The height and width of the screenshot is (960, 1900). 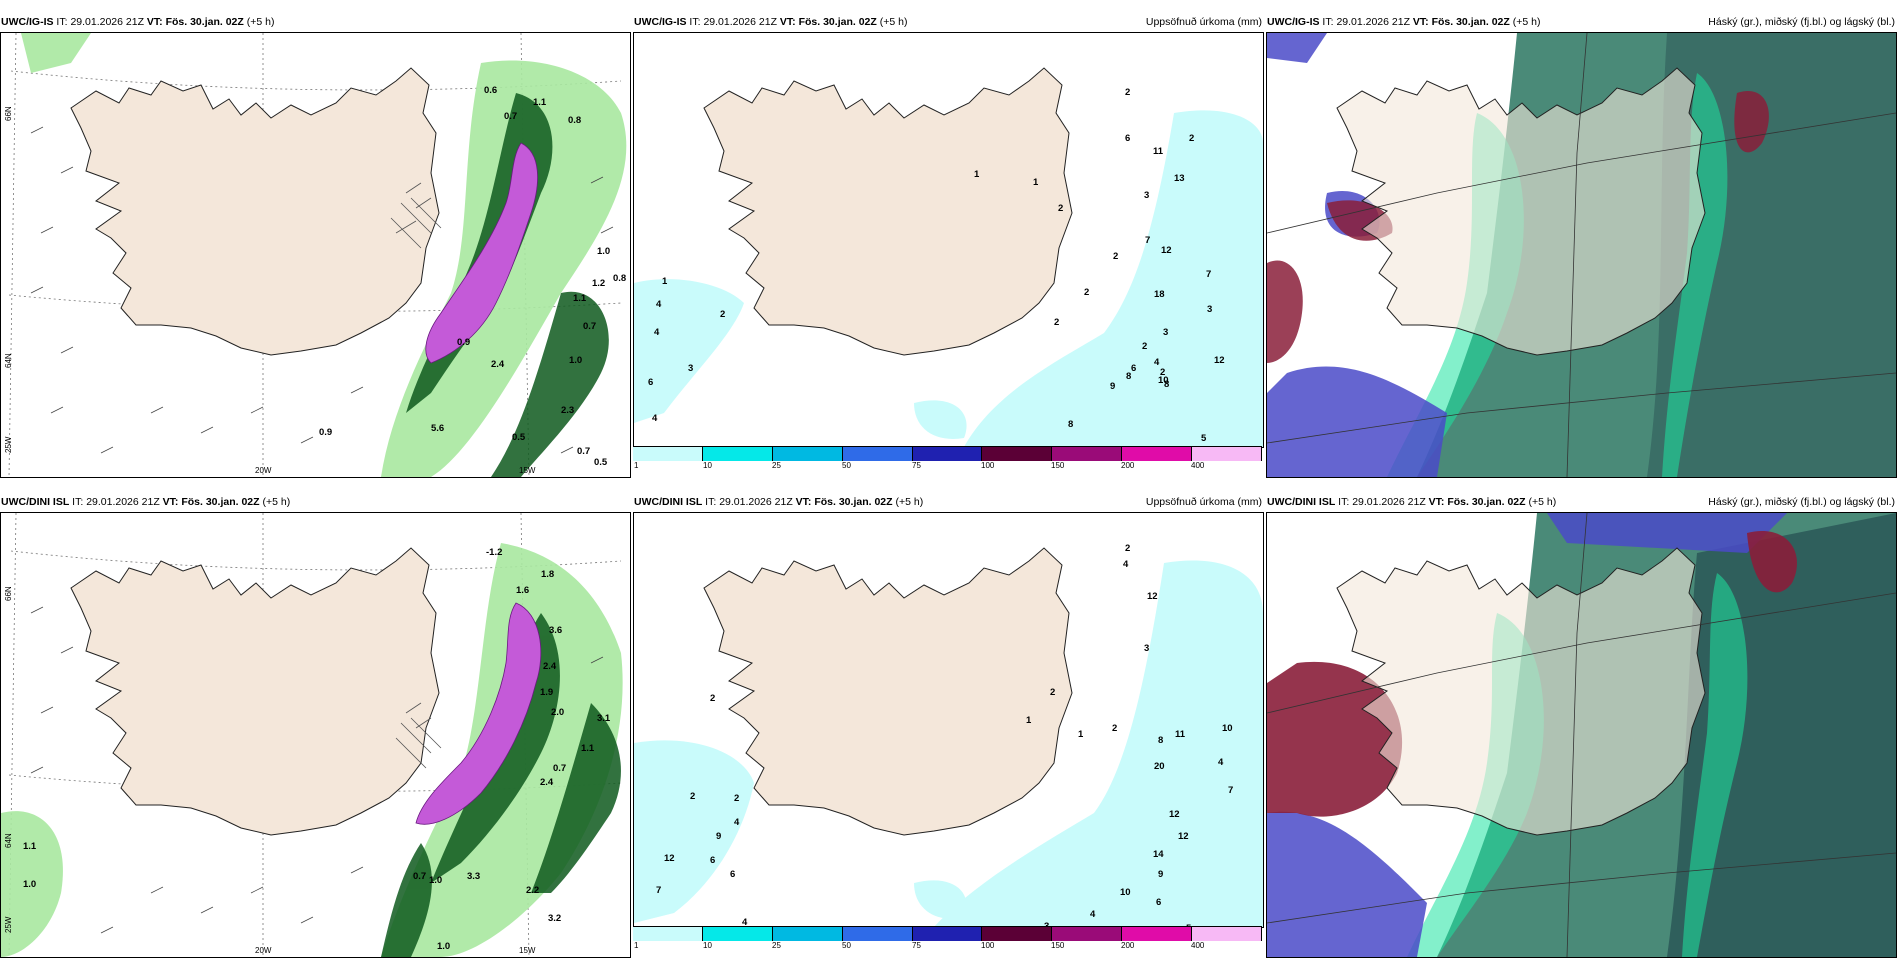 What do you see at coordinates (713, 860) in the screenshot?
I see `precip-label: 6` at bounding box center [713, 860].